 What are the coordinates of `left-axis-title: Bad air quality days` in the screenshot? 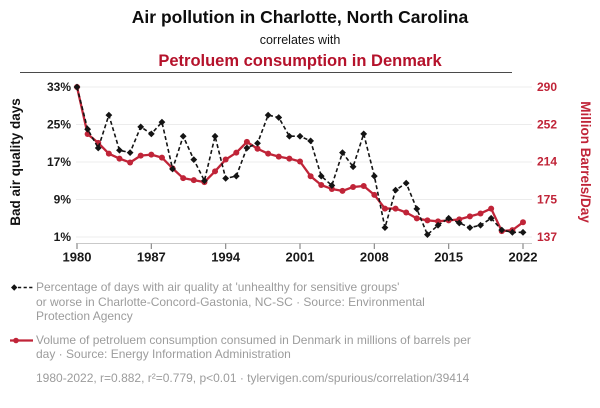 It's located at (15, 162).